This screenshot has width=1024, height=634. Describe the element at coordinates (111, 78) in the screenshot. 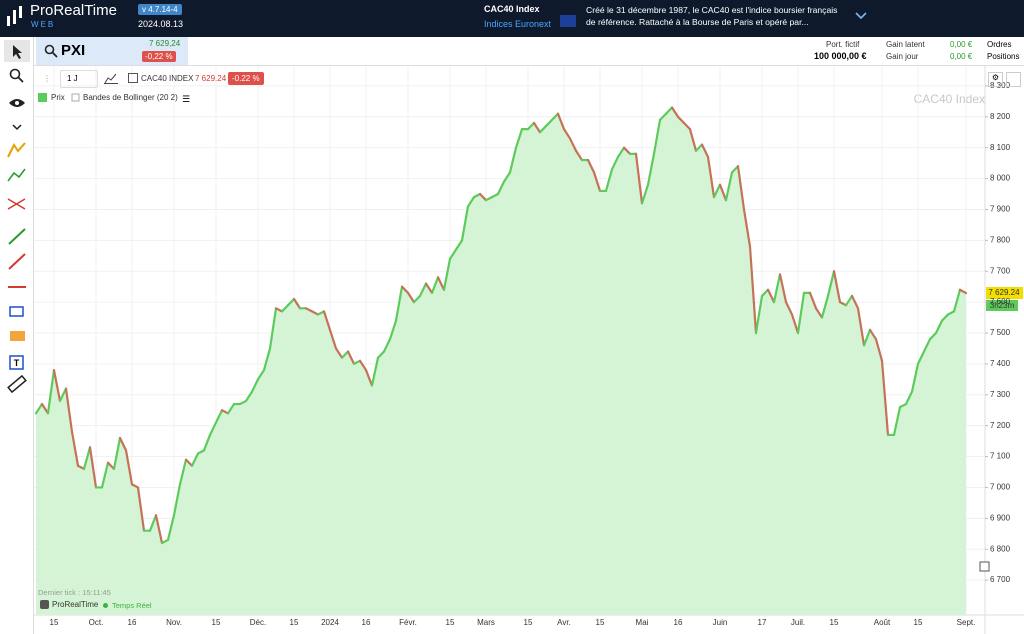

I see `chart-type-icon` at that location.